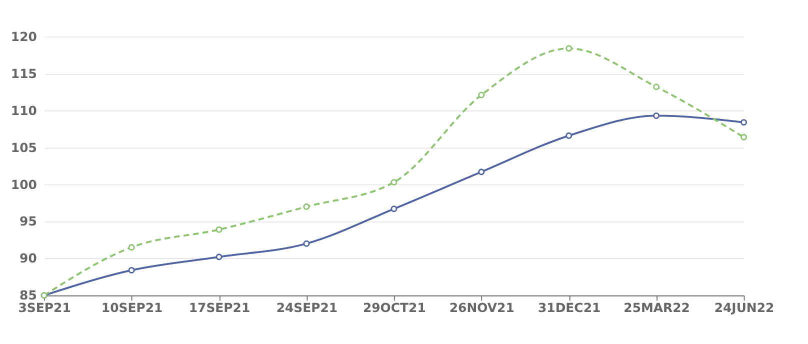  What do you see at coordinates (23, 147) in the screenshot?
I see `y-tick-label: 105` at bounding box center [23, 147].